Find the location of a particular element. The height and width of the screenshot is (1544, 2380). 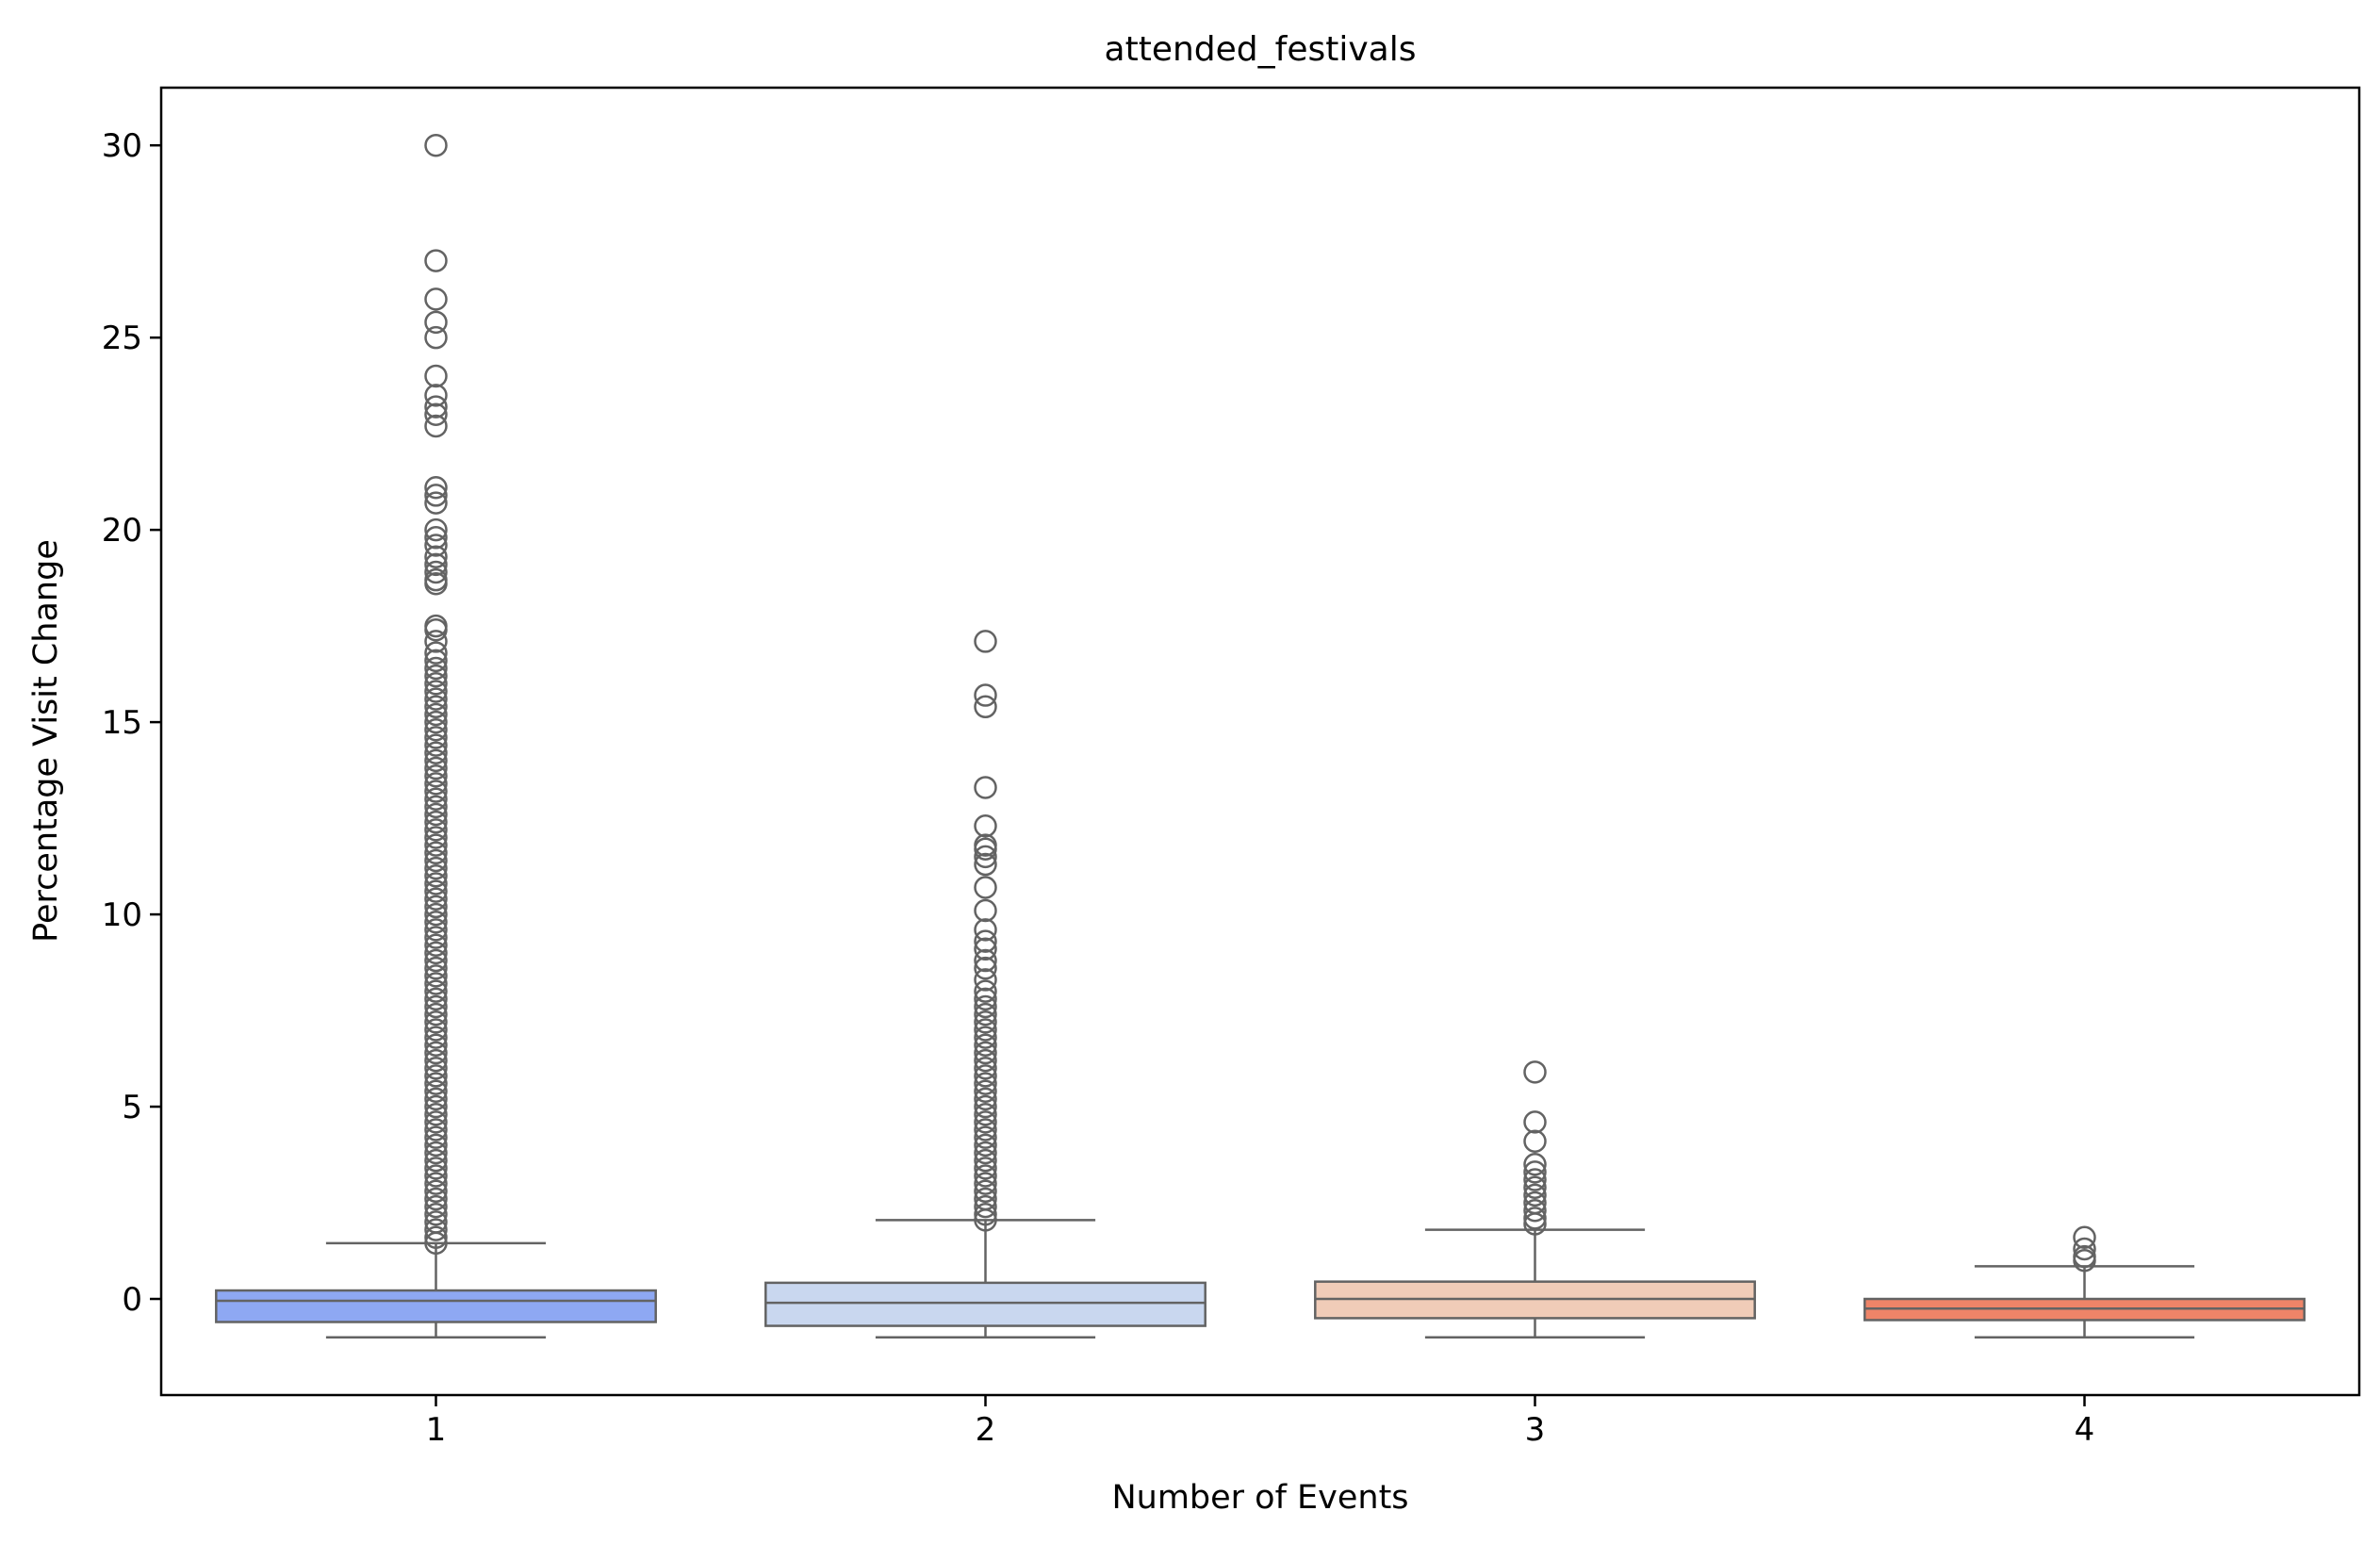

x-axis-label: Number of Events is located at coordinates (1259, 1498).